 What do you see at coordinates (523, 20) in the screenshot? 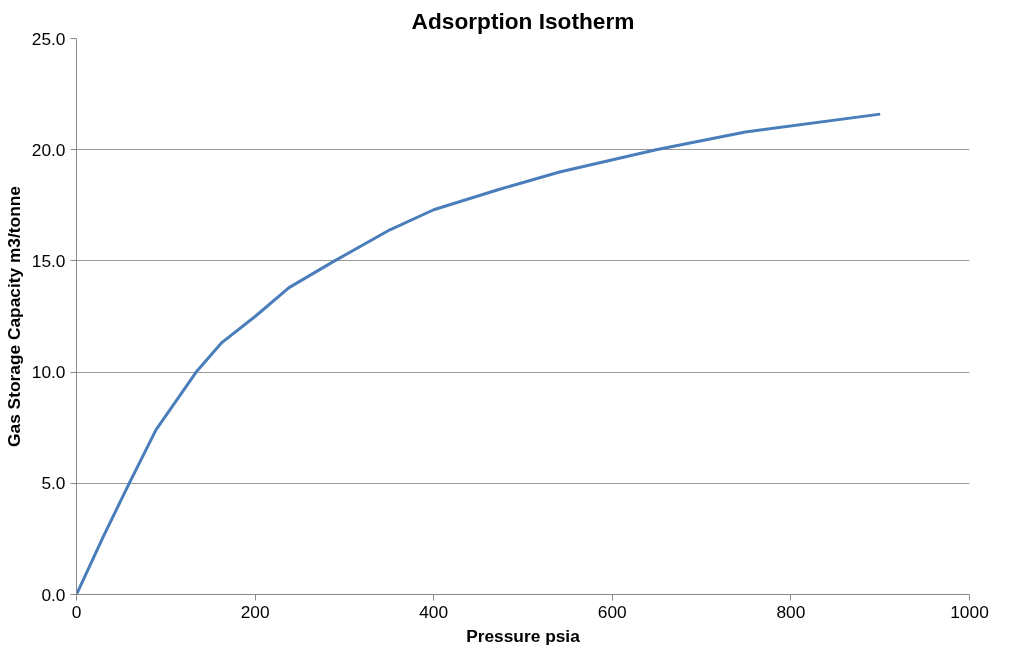
I see `chart-title: Adsorption Isotherm` at bounding box center [523, 20].